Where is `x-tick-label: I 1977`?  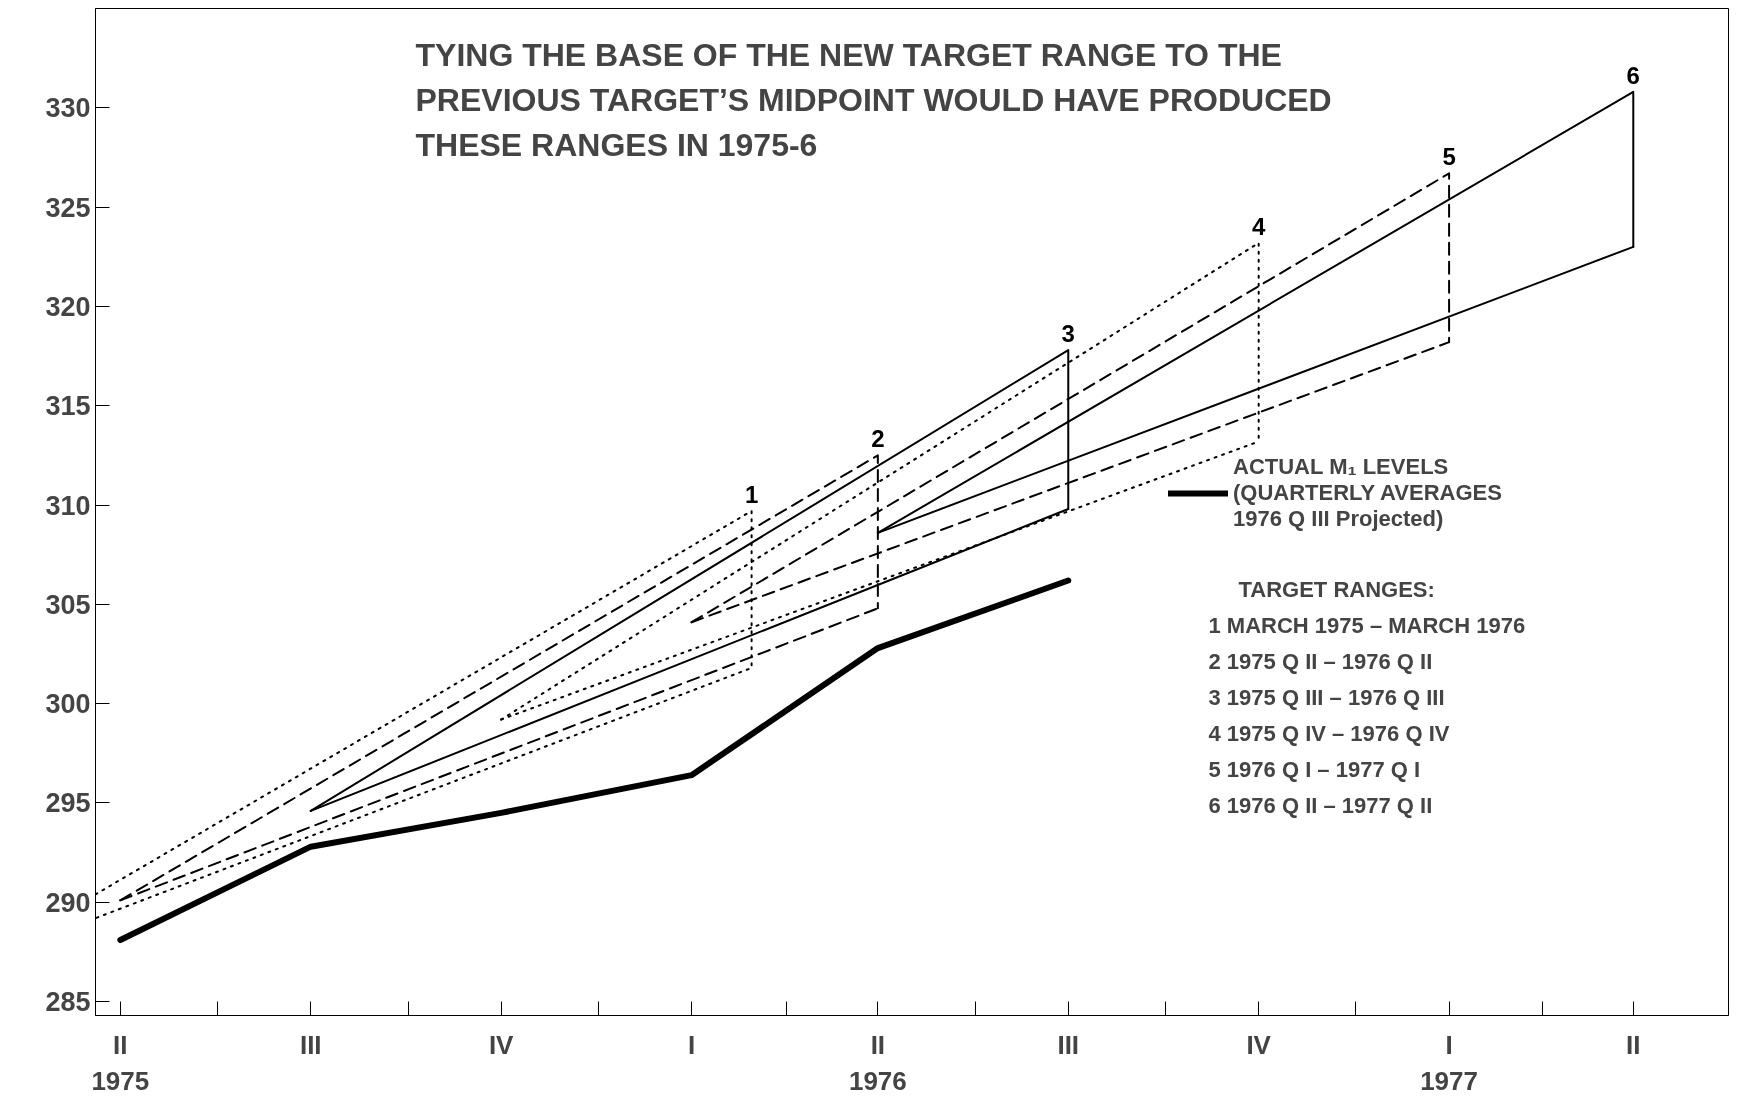
x-tick-label: I 1977 is located at coordinates (1449, 1062).